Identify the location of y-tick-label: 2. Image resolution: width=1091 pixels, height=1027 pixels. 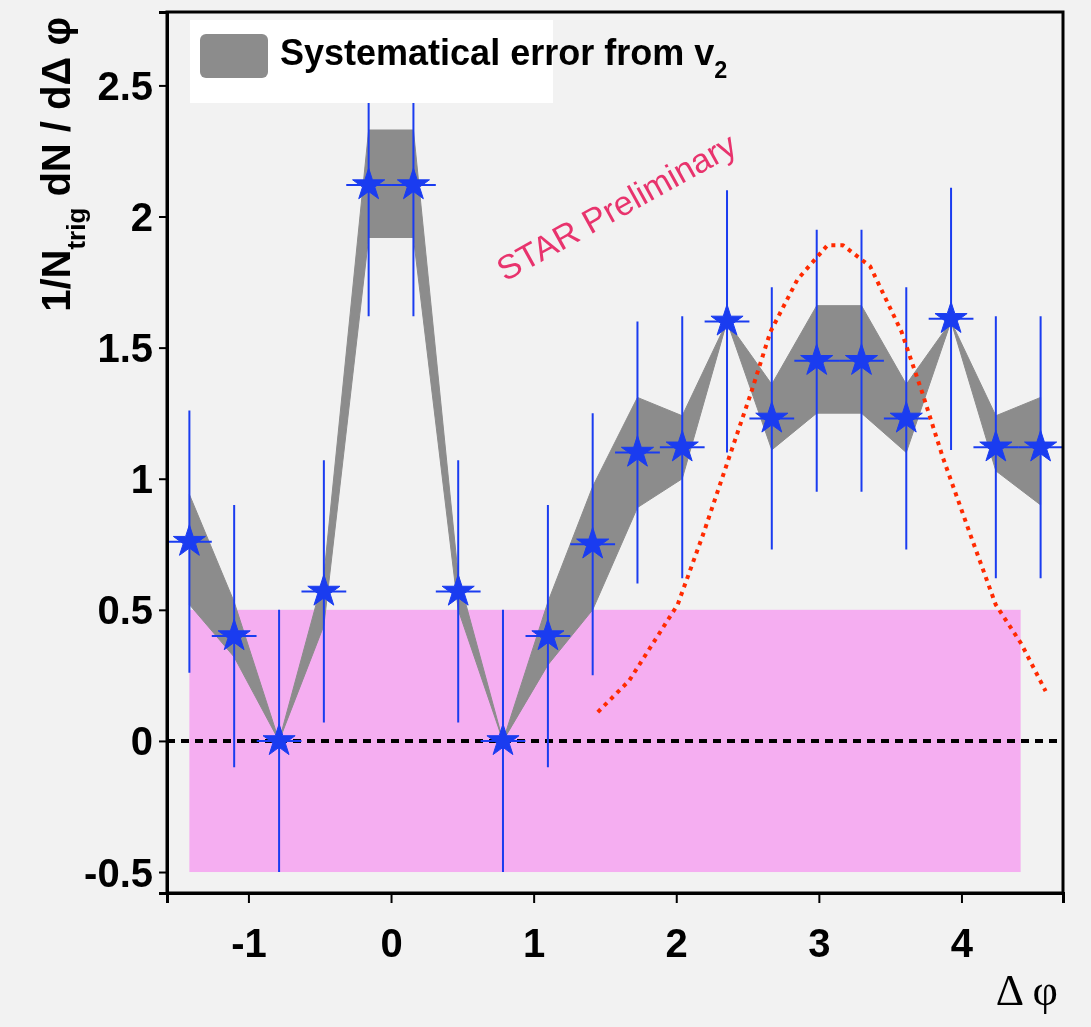
(141, 217).